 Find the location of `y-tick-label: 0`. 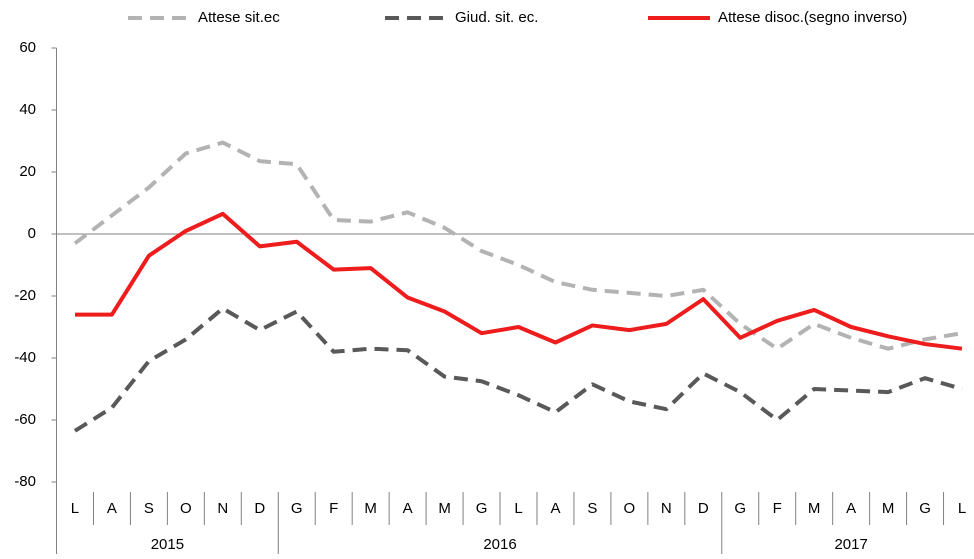

y-tick-label: 0 is located at coordinates (32, 233).